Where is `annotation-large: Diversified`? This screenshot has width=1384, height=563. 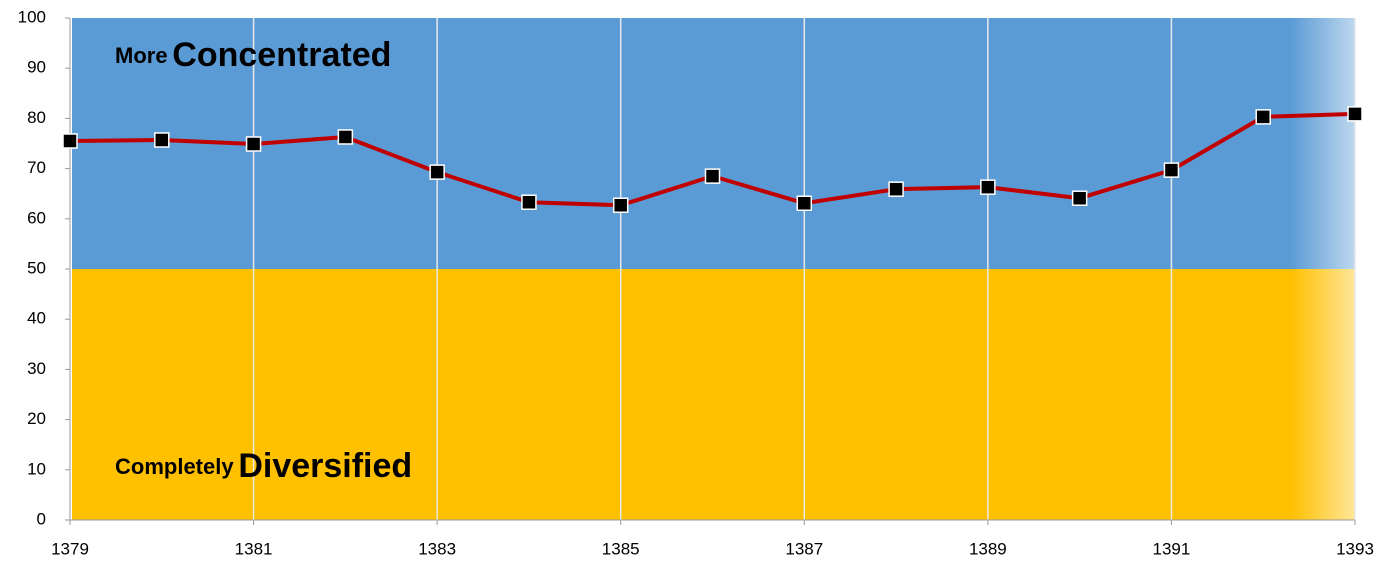
annotation-large: Diversified is located at coordinates (325, 466).